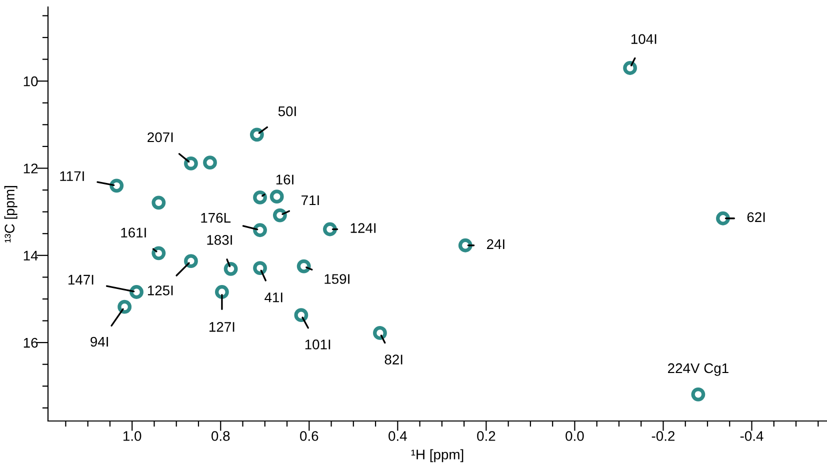 The image size is (827, 465). What do you see at coordinates (31, 169) in the screenshot?
I see `y-tick-label: 12` at bounding box center [31, 169].